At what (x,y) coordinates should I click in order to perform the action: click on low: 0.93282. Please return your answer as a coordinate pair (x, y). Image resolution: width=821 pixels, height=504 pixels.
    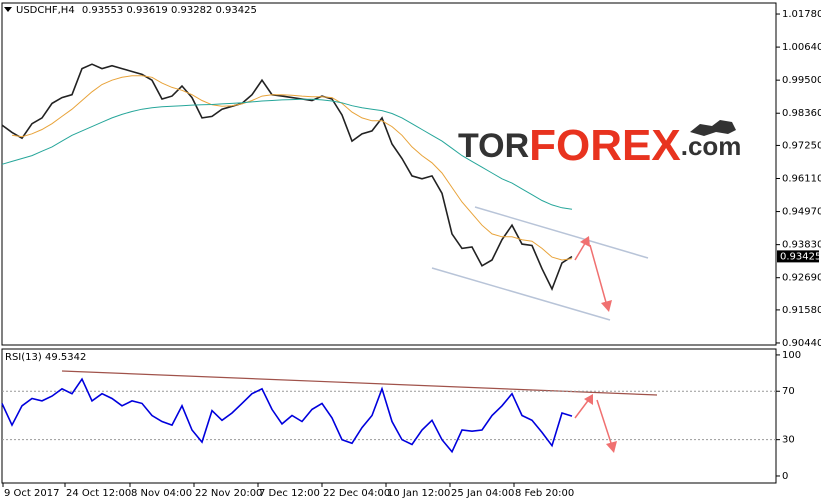
    Looking at the image, I should click on (191, 10).